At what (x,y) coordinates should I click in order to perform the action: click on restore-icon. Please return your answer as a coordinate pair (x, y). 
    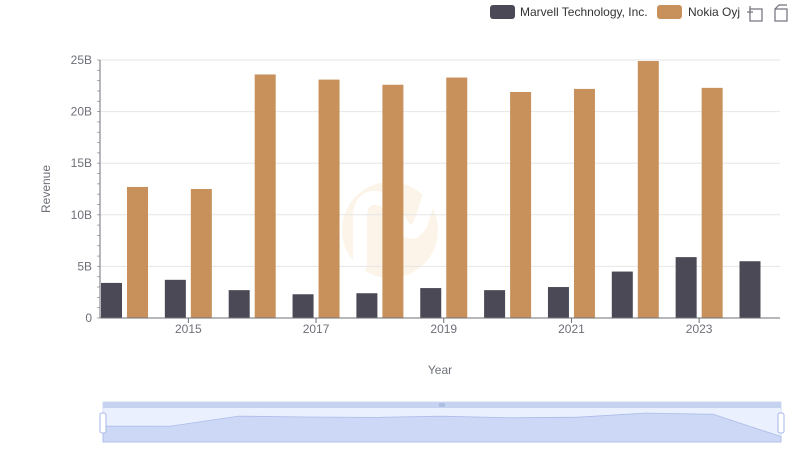
    Looking at the image, I should click on (781, 13).